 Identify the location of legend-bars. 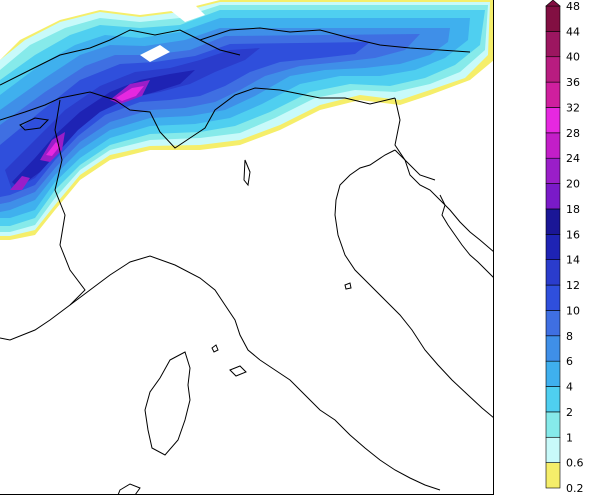
(553, 244).